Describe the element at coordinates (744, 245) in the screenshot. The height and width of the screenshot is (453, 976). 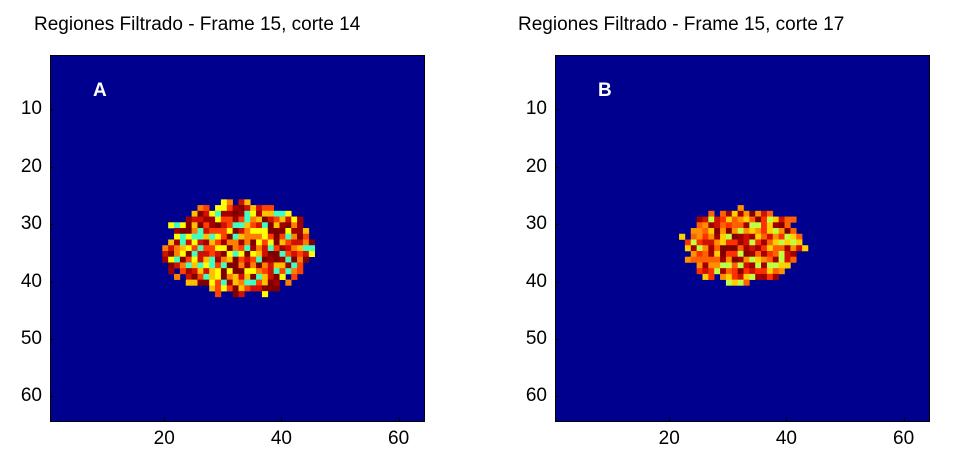
I see `heatmap-cells` at that location.